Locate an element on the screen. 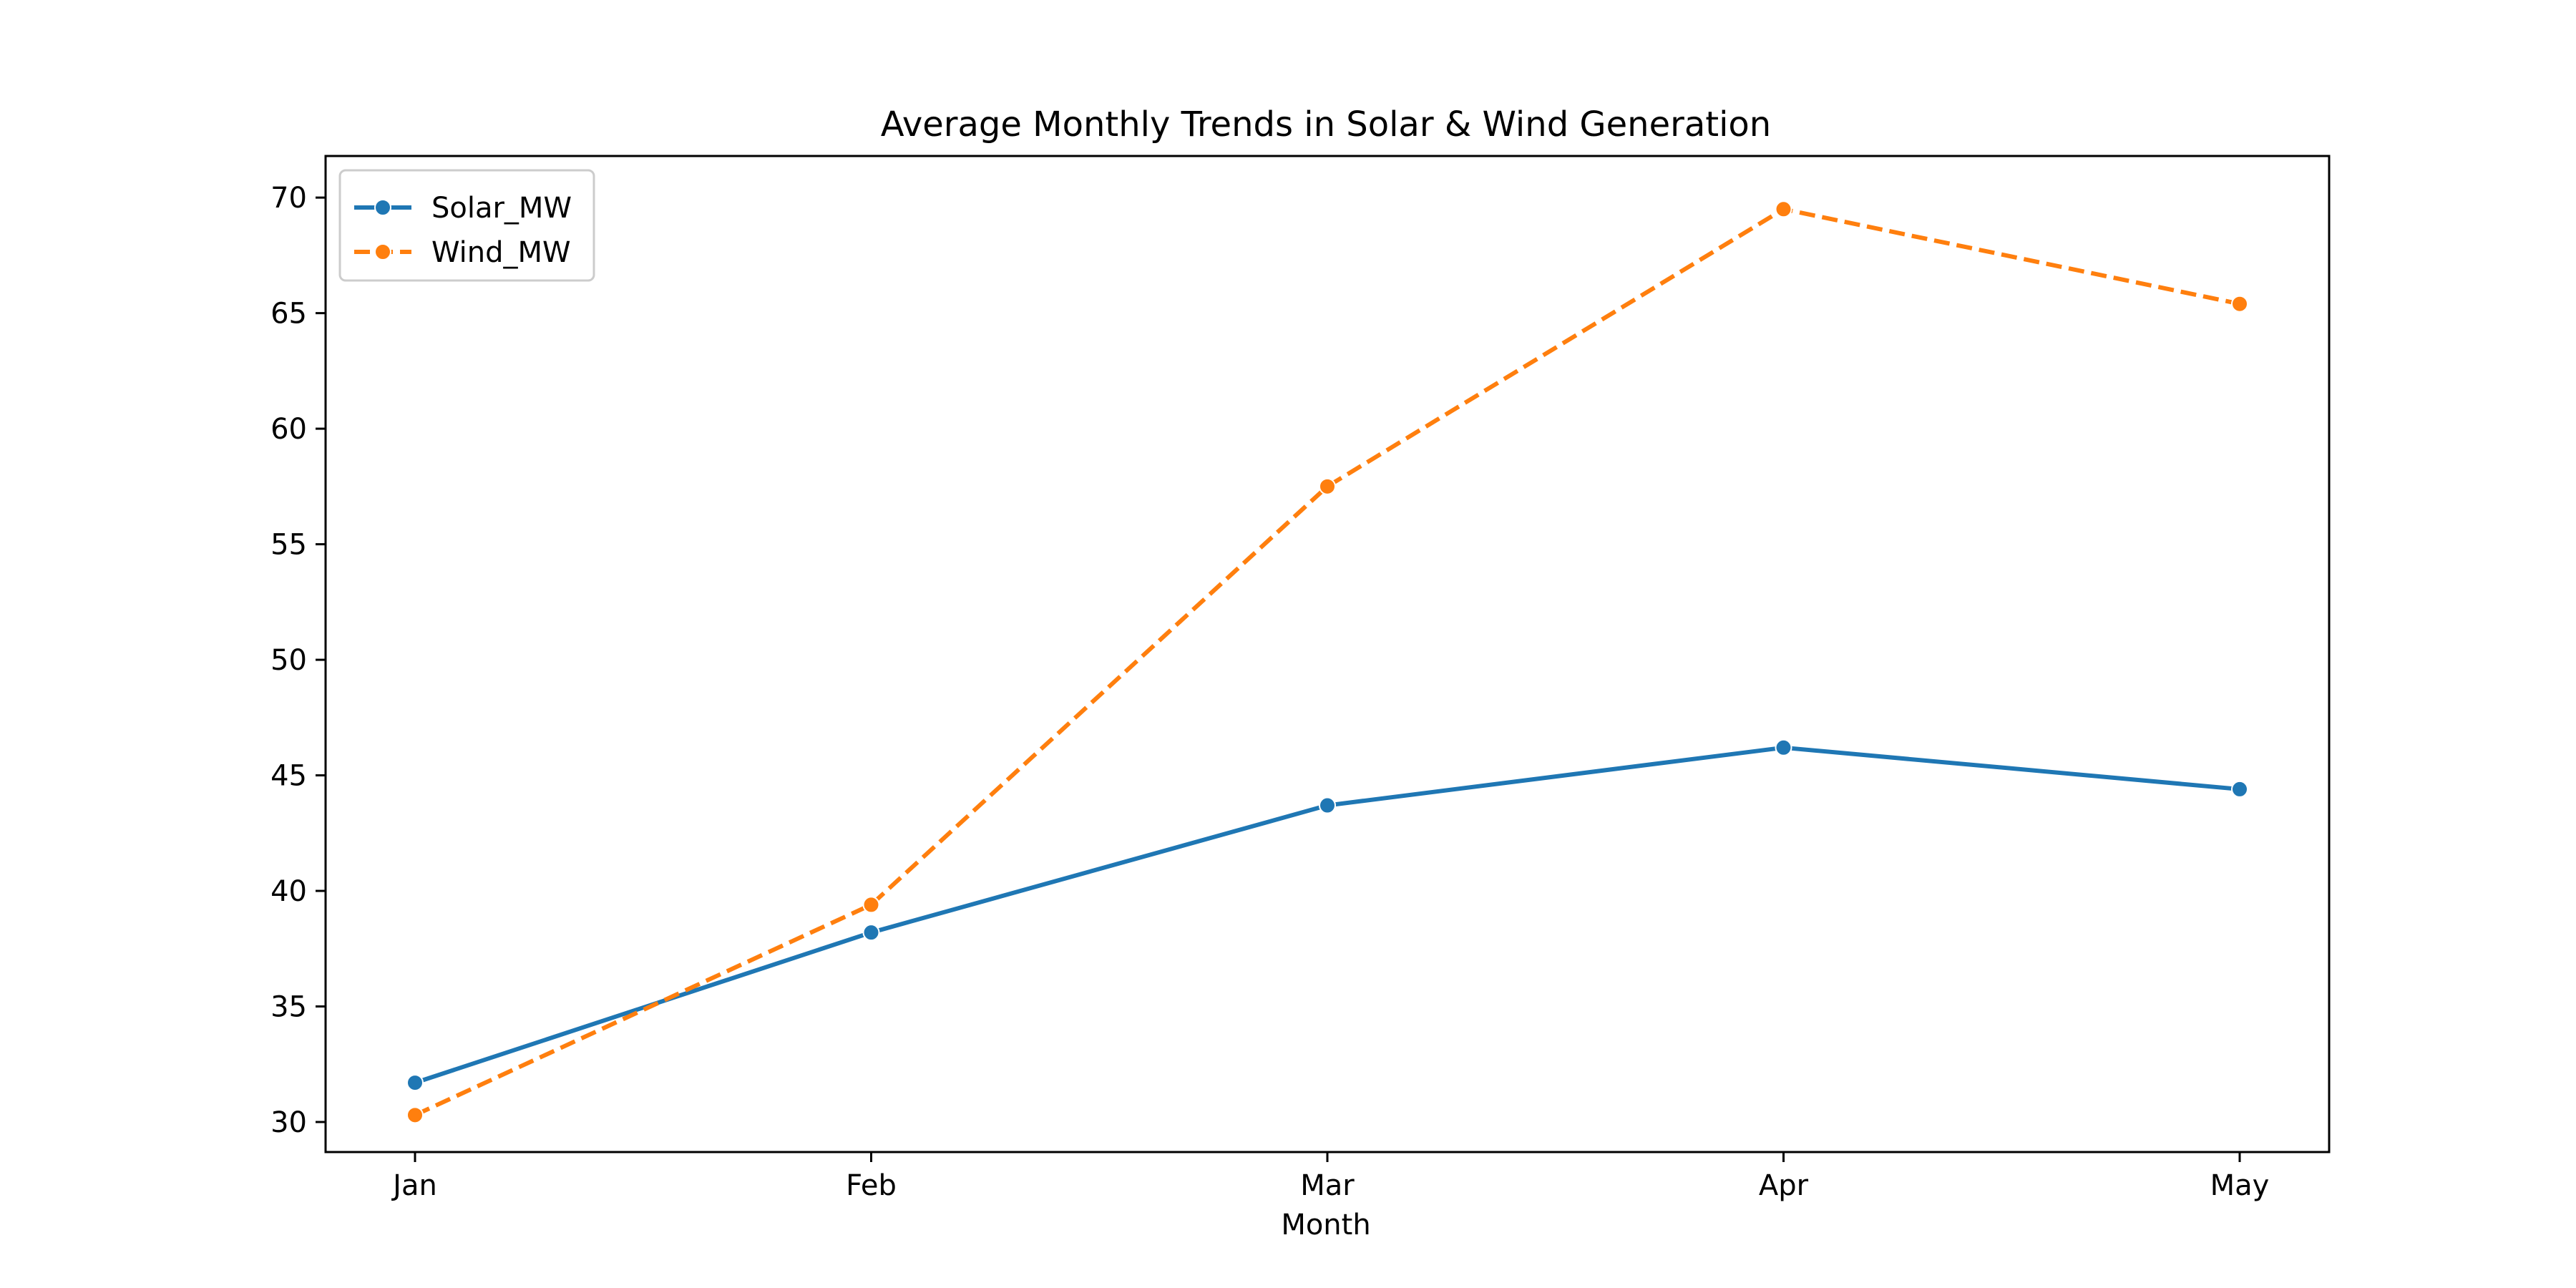  legend-marker-Wind_MW is located at coordinates (382, 251).